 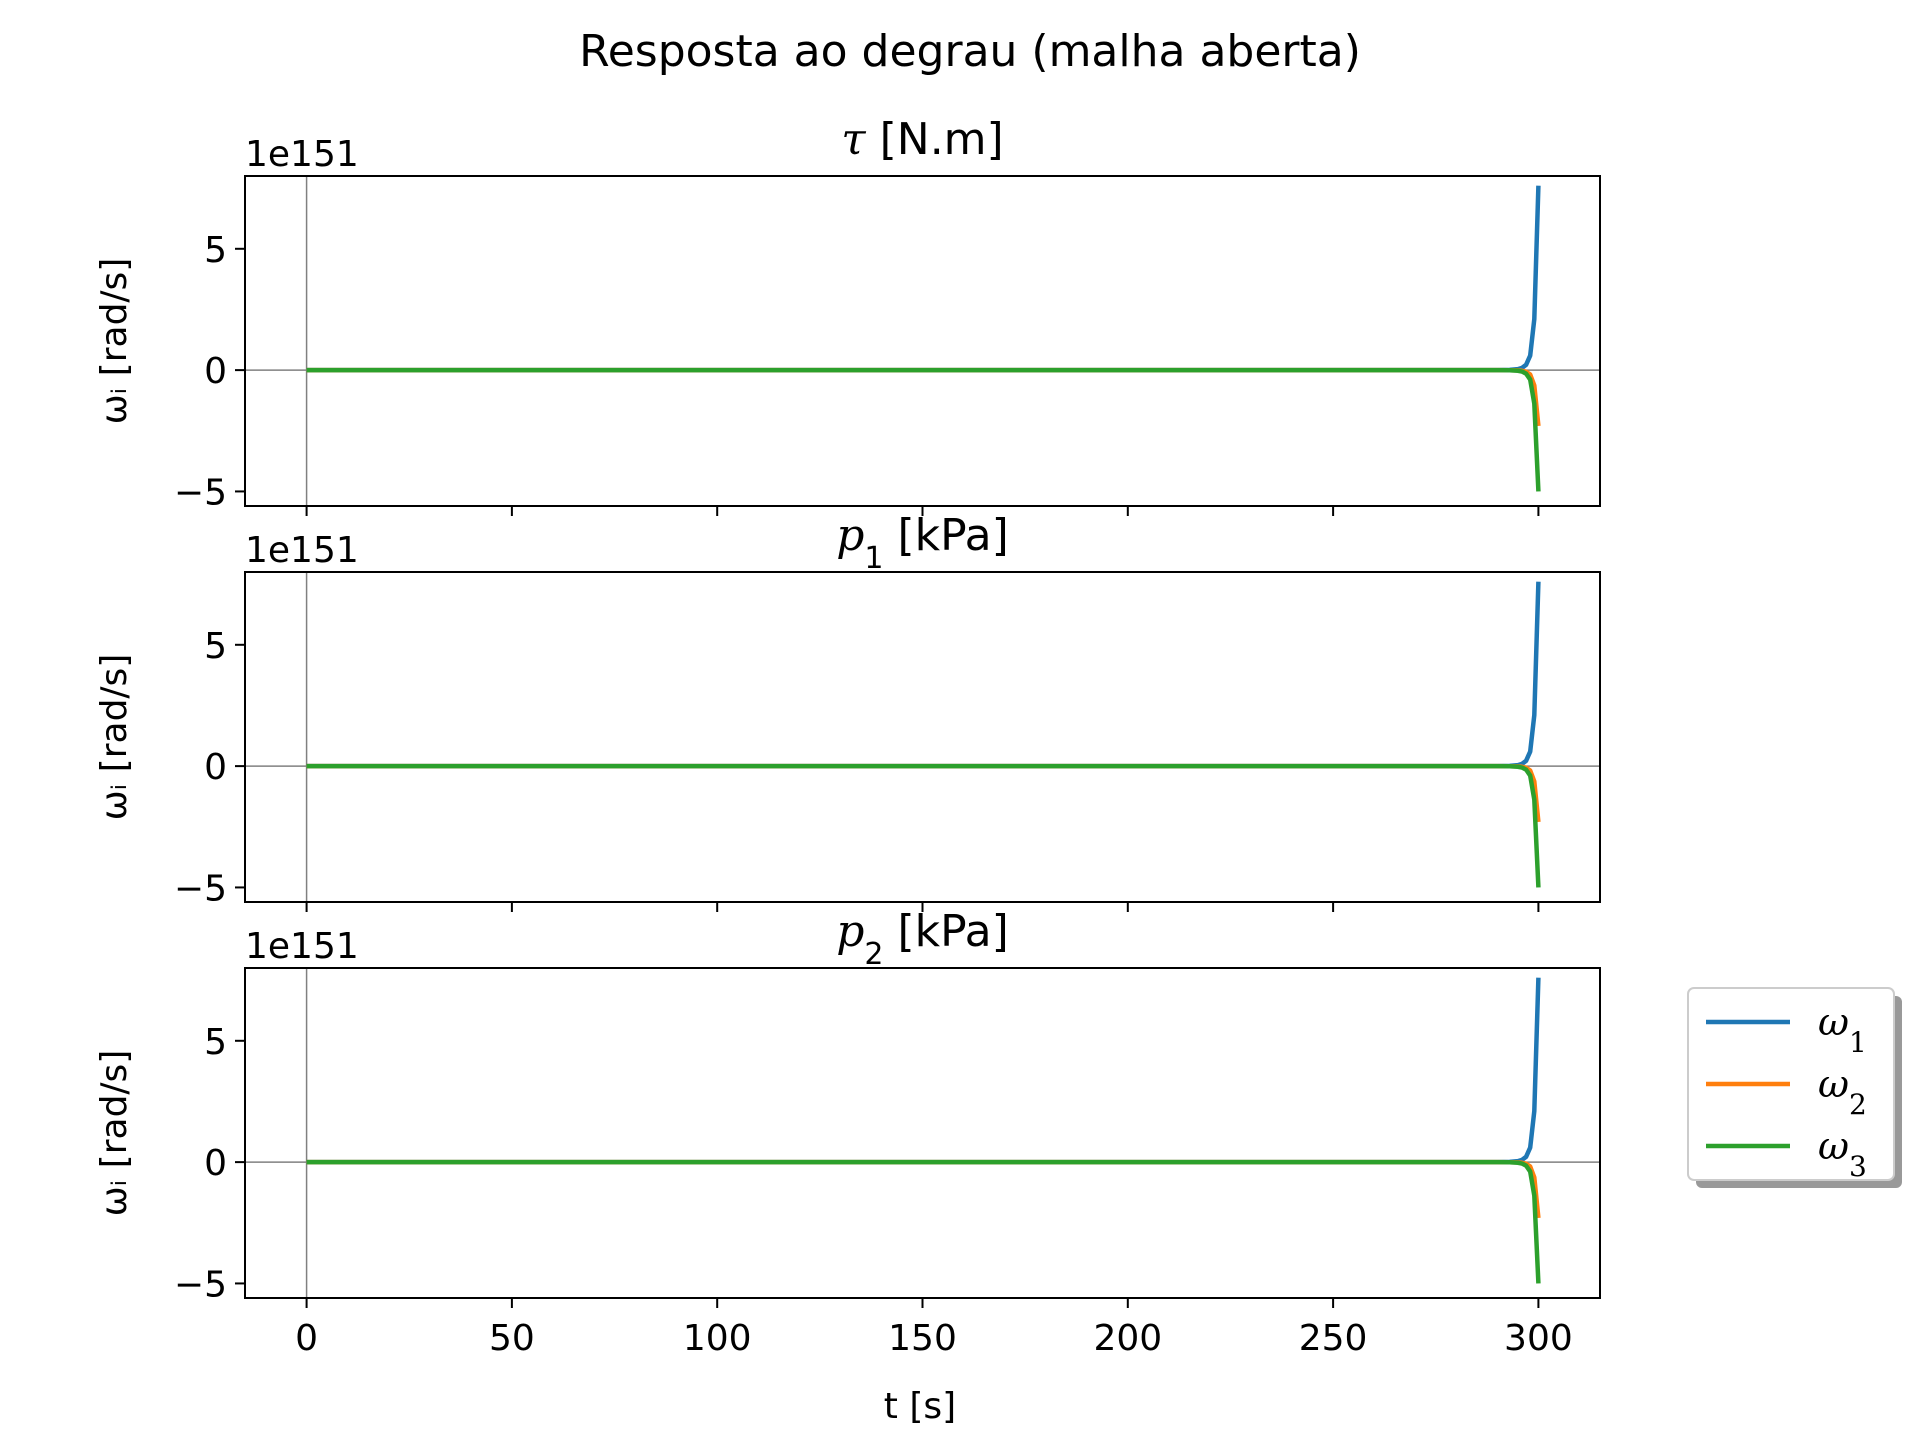 I want to click on x-tick-label: 0, so click(x=306, y=1338).